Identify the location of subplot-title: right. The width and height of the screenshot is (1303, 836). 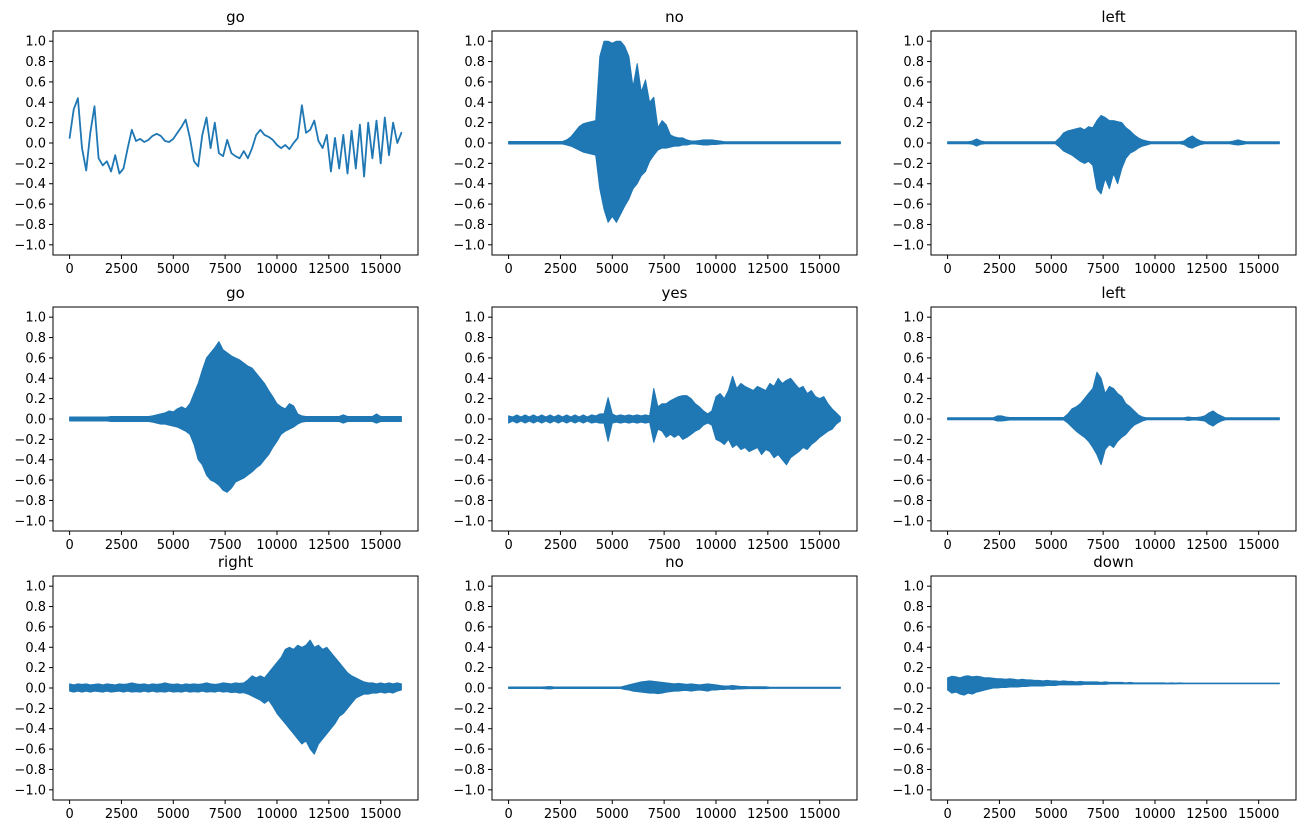
(235, 562).